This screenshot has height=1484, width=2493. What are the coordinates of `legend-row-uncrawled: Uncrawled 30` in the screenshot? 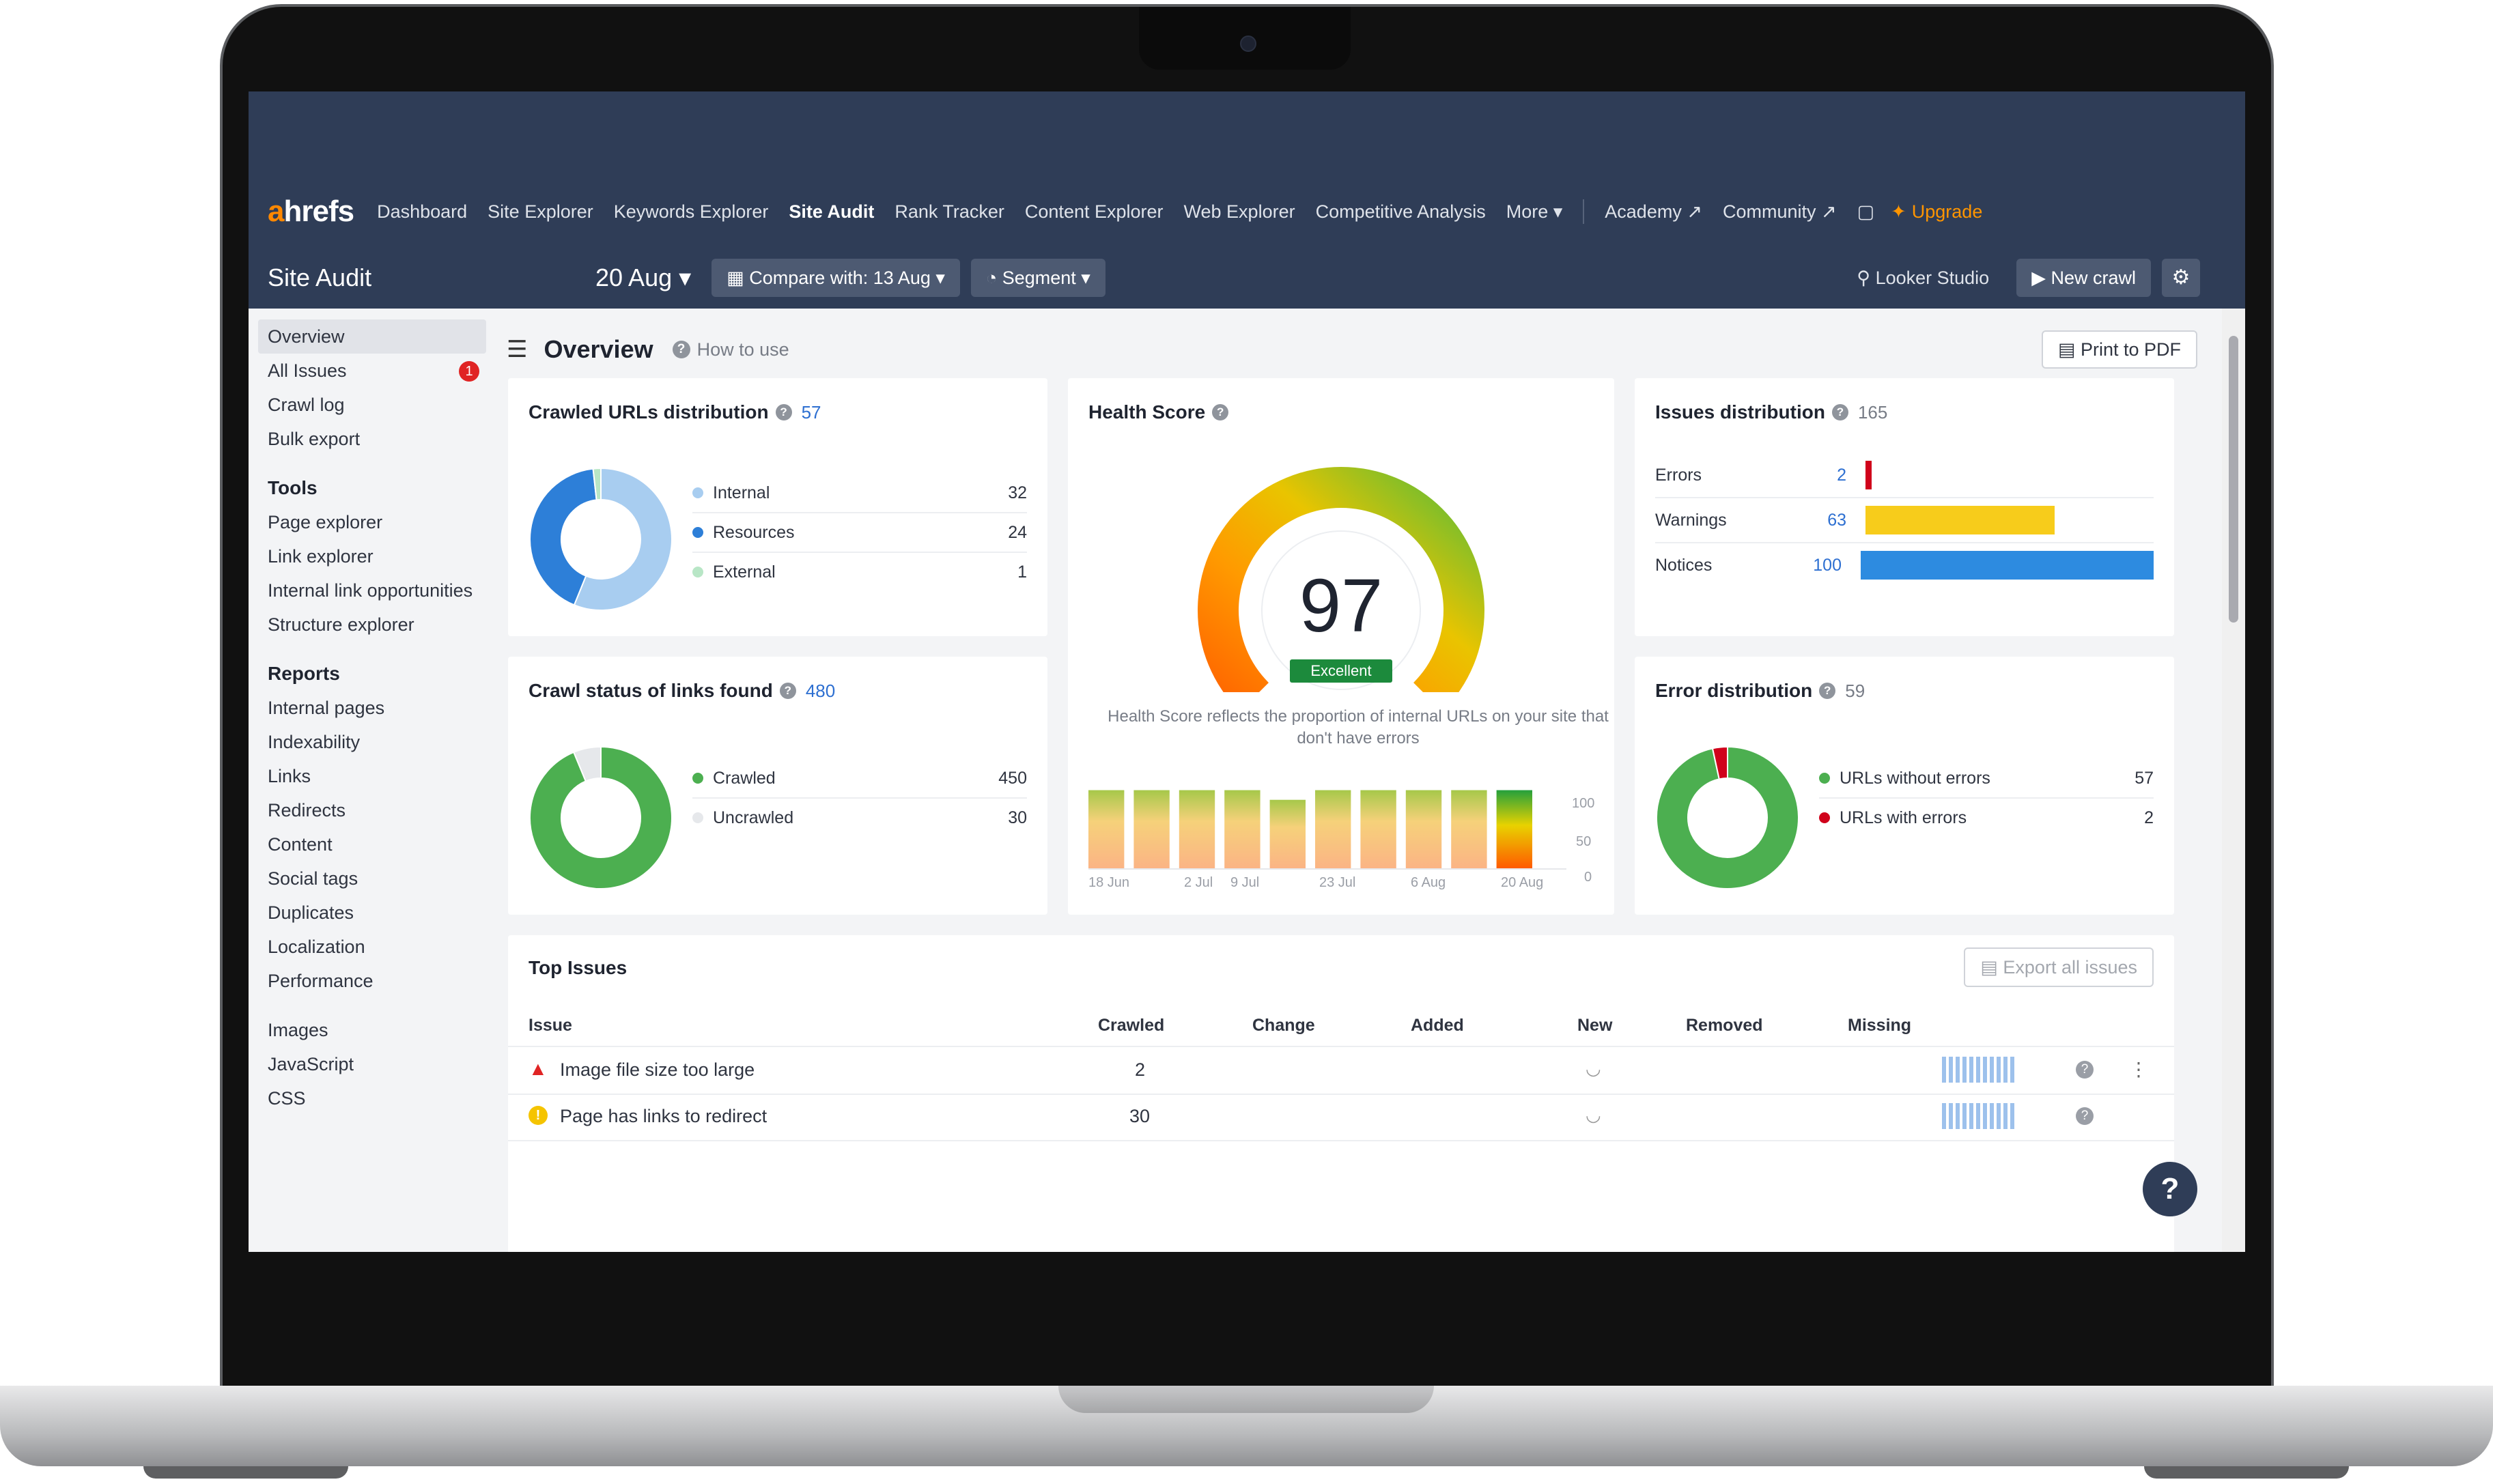 It's located at (860, 818).